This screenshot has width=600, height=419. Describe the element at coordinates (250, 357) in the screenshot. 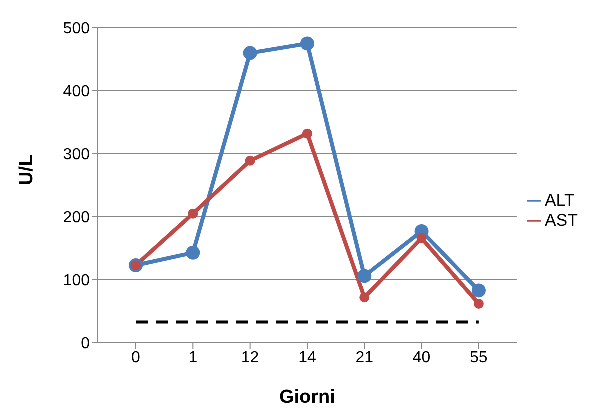

I see `x-tick-label: 12` at that location.